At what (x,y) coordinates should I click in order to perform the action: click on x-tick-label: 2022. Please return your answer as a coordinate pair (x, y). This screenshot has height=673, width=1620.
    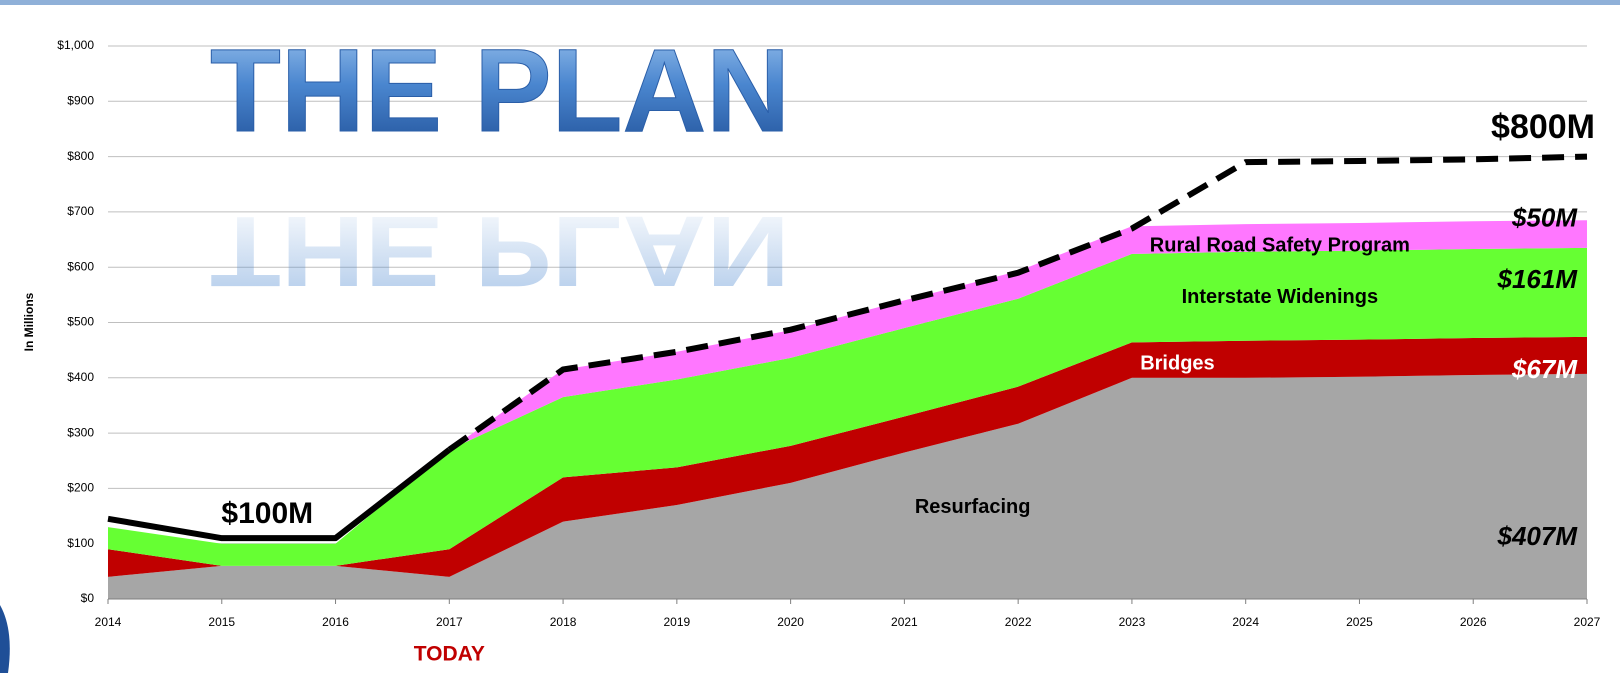
    Looking at the image, I should click on (1018, 622).